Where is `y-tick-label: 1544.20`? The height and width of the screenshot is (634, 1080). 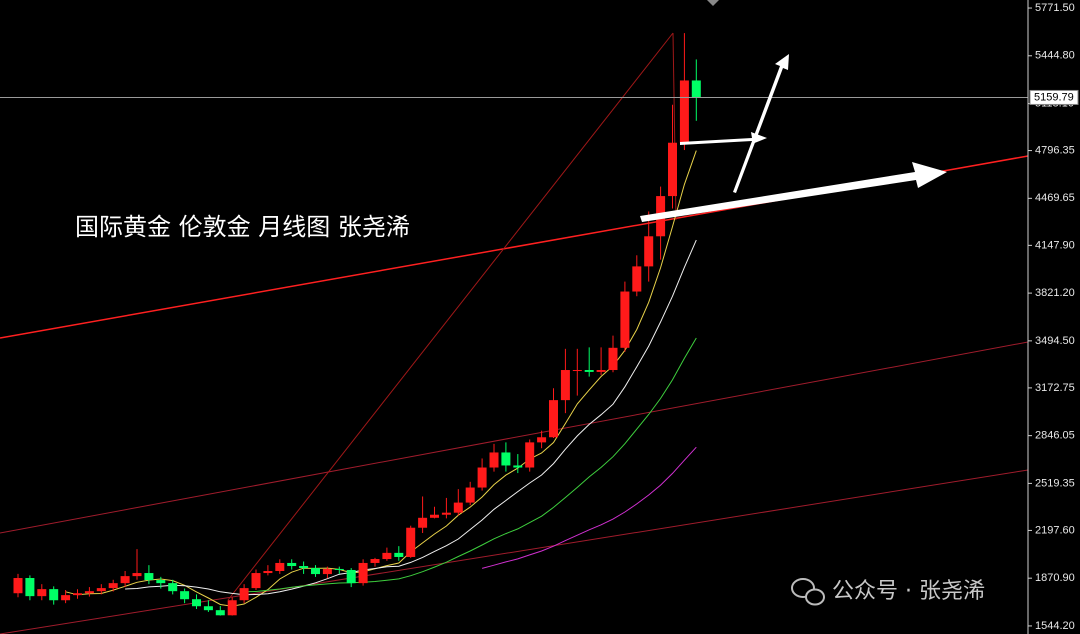
y-tick-label: 1544.20 is located at coordinates (1055, 626).